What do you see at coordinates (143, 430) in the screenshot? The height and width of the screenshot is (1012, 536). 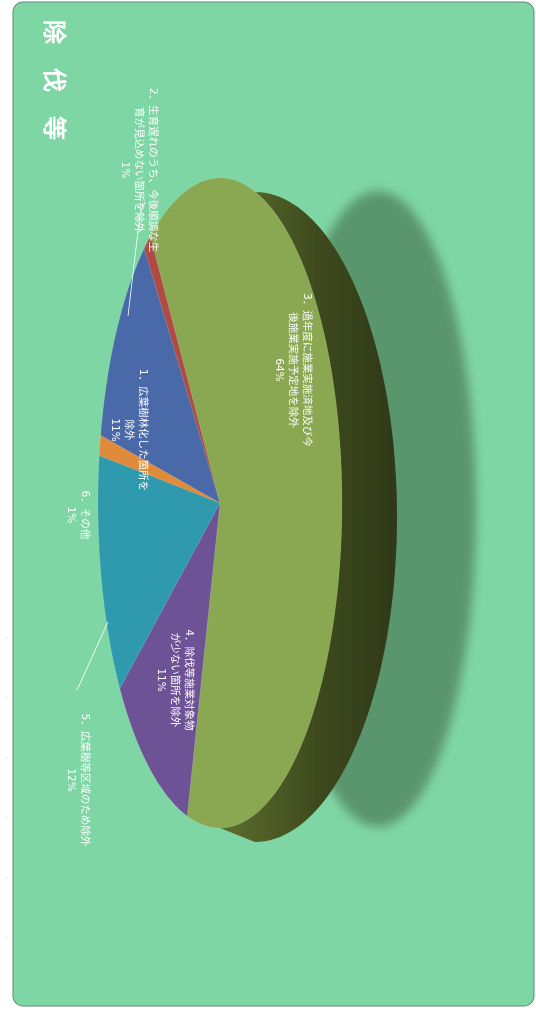 I see `slice-label-line-1: 1．広葉樹林化した箇所を` at bounding box center [143, 430].